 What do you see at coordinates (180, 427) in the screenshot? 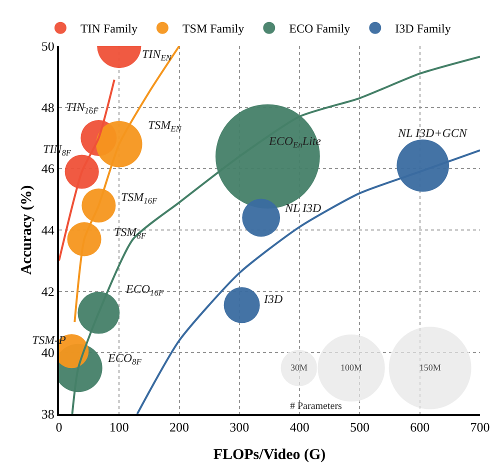
I see `x-tick-label: 200` at bounding box center [180, 427].